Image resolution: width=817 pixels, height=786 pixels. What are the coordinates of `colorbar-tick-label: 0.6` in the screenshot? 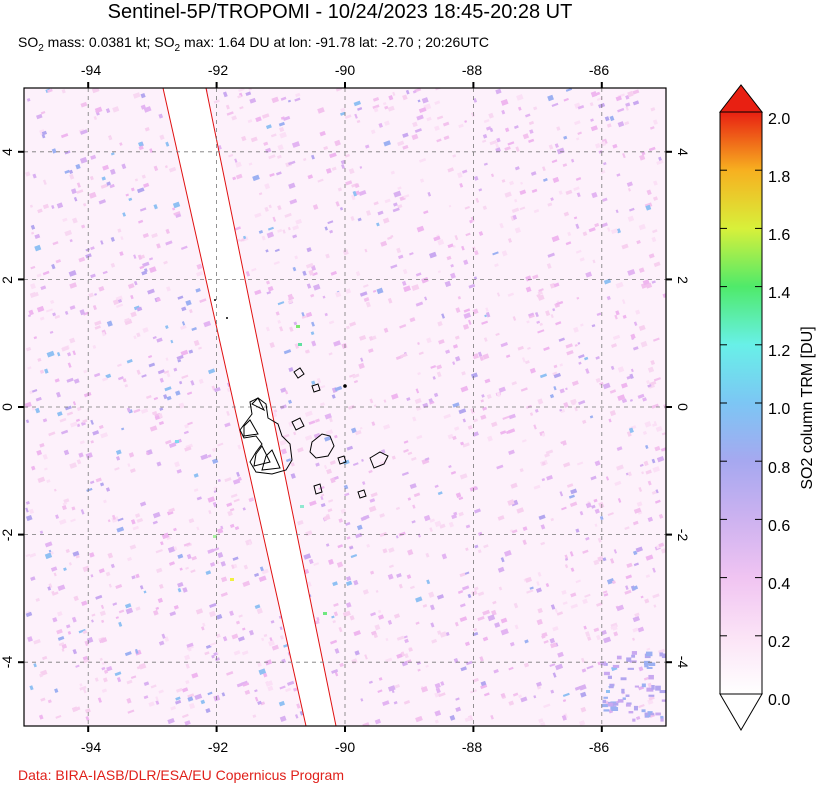 It's located at (779, 526).